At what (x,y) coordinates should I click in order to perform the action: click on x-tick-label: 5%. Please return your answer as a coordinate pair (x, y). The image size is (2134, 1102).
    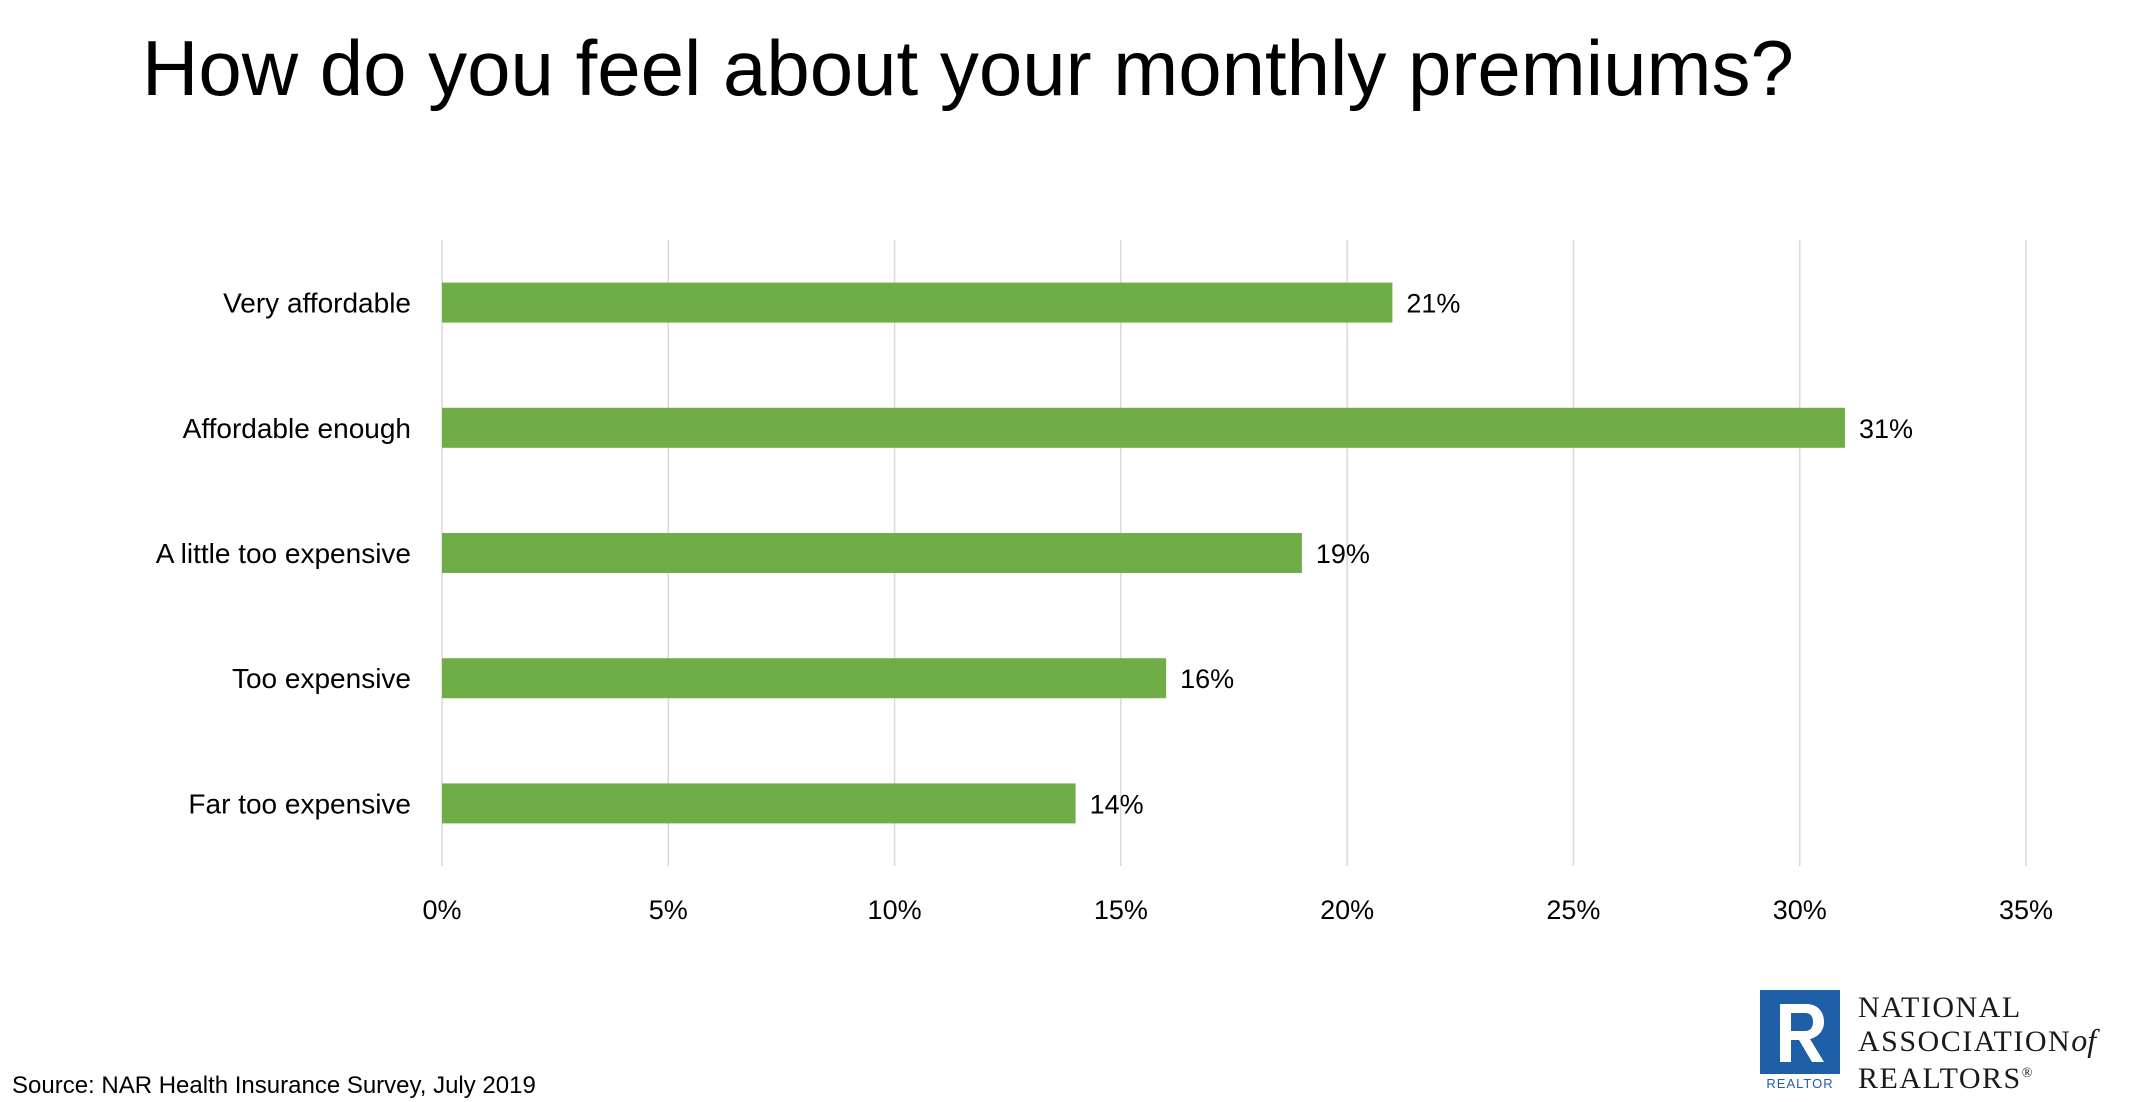
    Looking at the image, I should click on (668, 910).